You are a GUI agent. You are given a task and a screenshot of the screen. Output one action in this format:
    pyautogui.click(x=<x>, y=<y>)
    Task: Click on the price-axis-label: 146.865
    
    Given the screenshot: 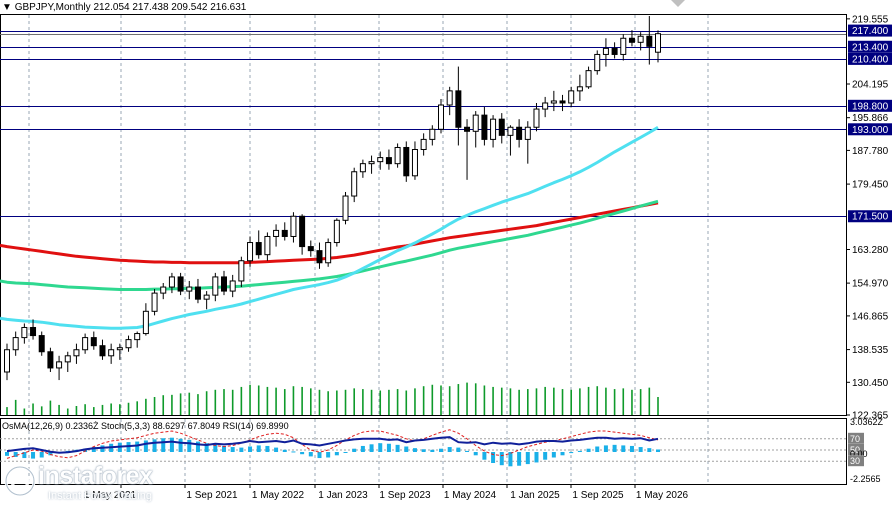 What is the action you would take?
    pyautogui.click(x=870, y=316)
    